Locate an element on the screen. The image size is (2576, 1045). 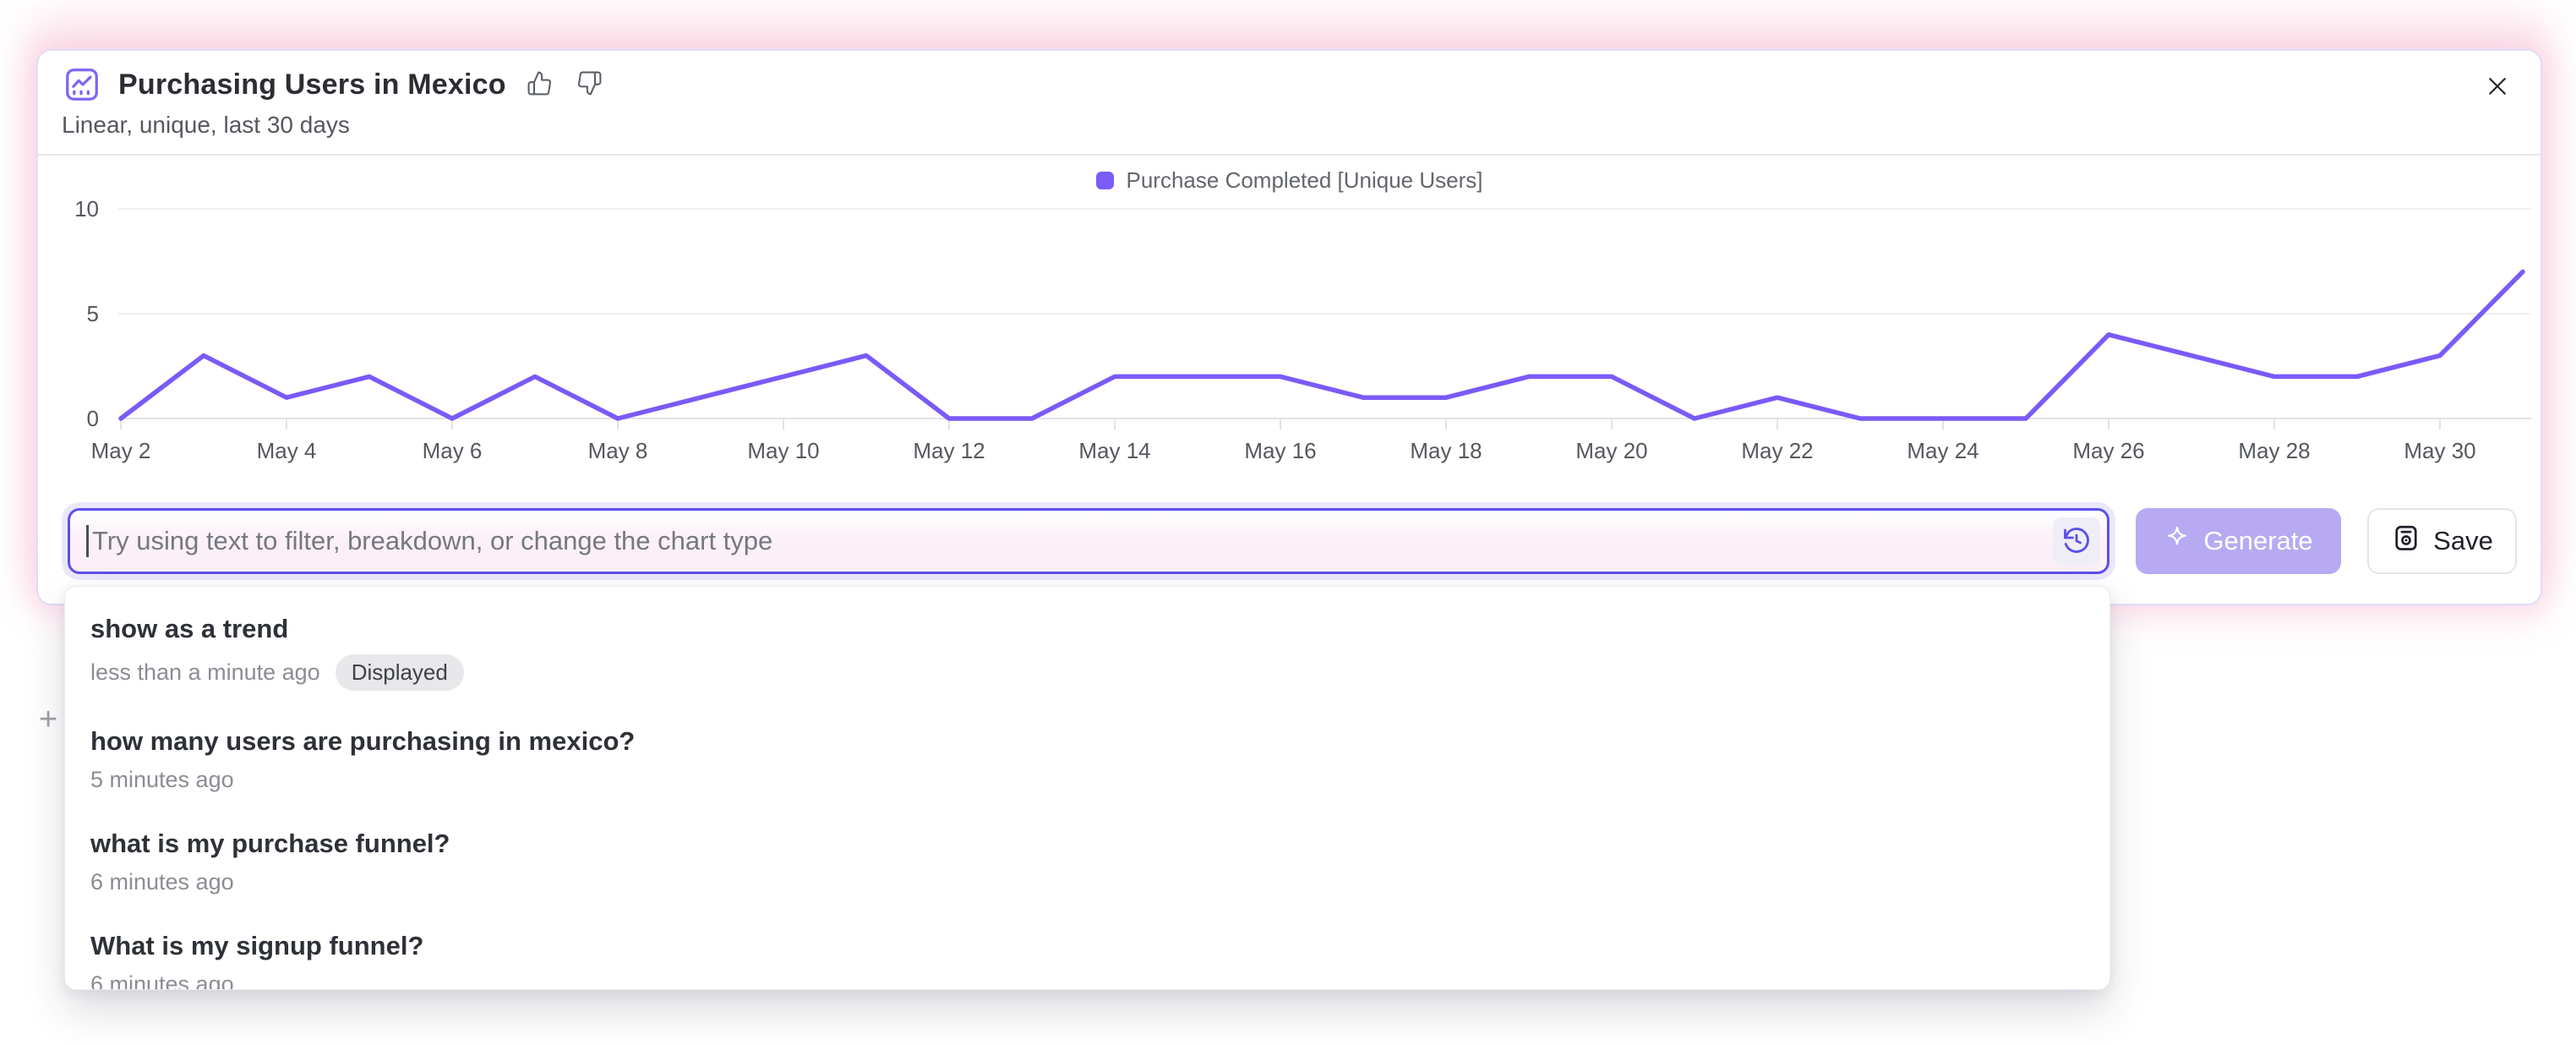
thumbs-up-button is located at coordinates (539, 84).